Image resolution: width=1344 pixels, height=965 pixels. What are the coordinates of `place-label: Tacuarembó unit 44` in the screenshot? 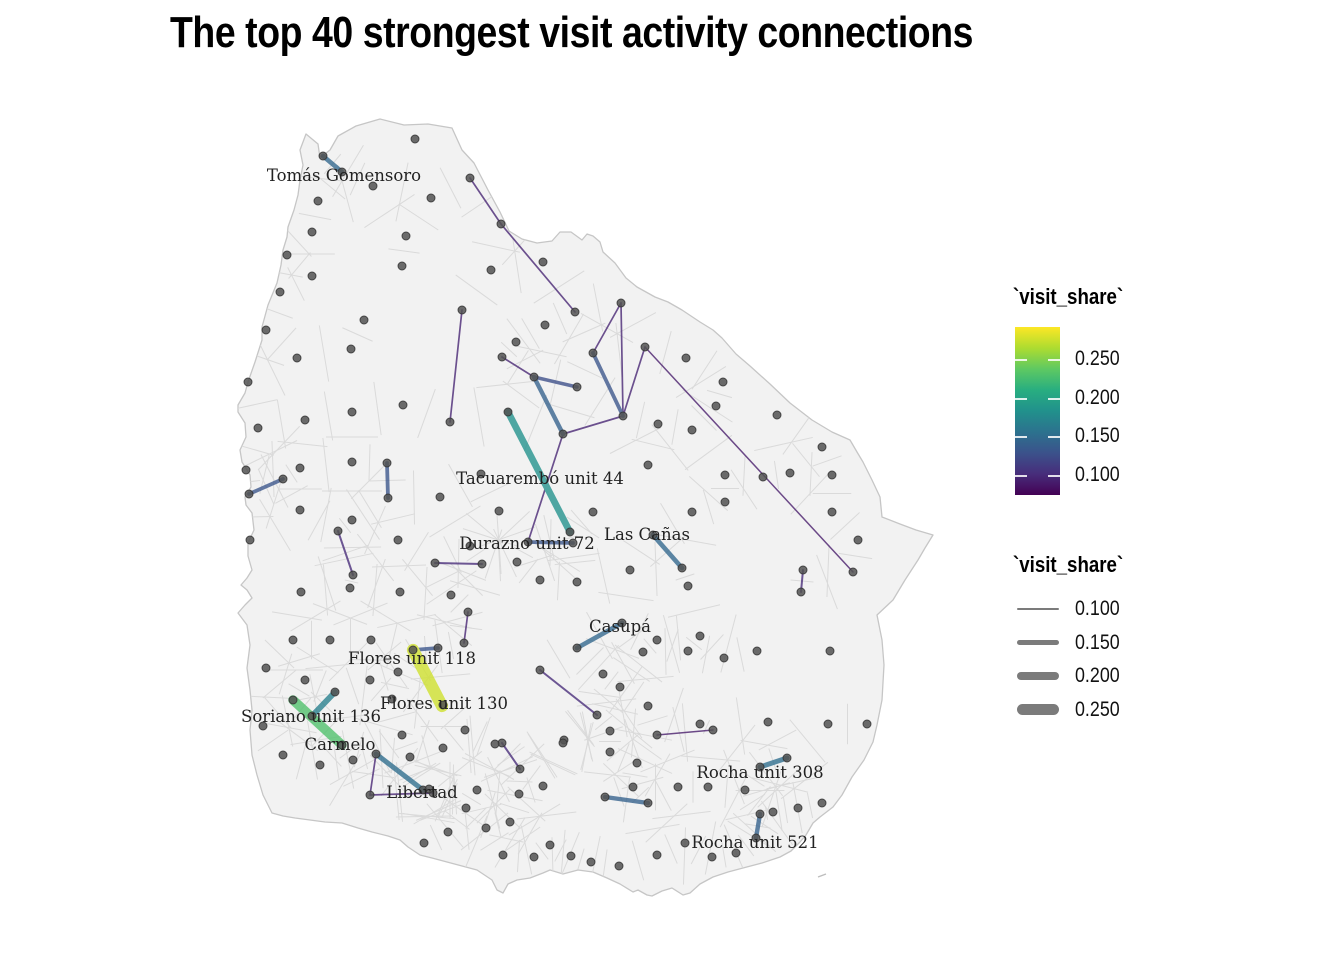 It's located at (540, 478).